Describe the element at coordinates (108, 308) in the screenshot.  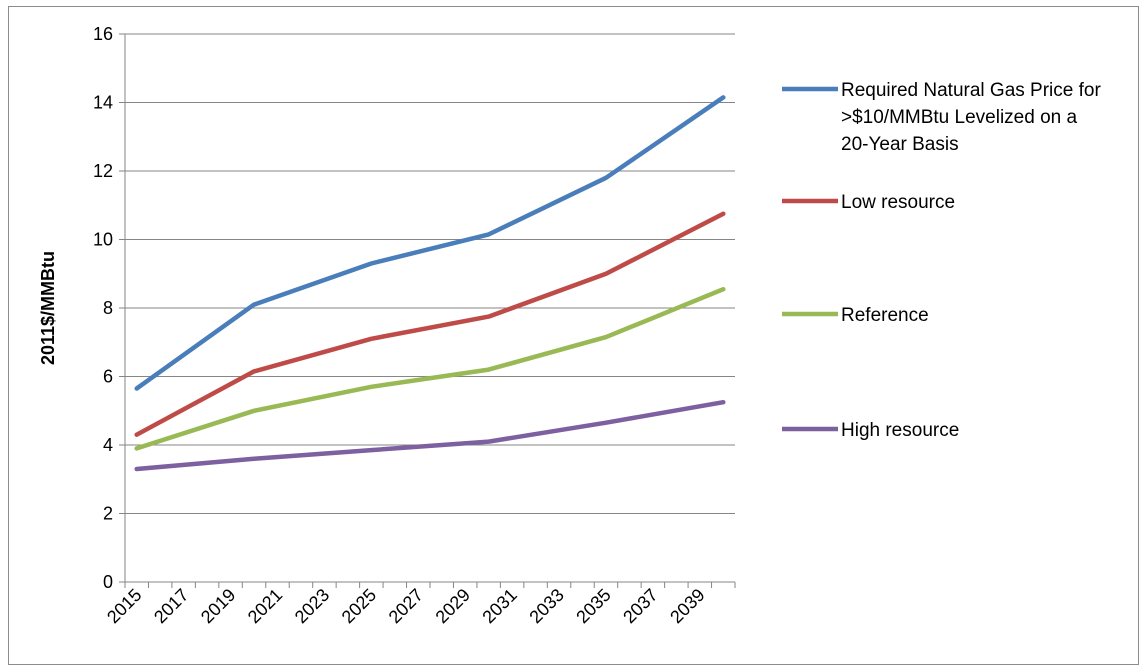
I see `y-tick-label: 8` at that location.